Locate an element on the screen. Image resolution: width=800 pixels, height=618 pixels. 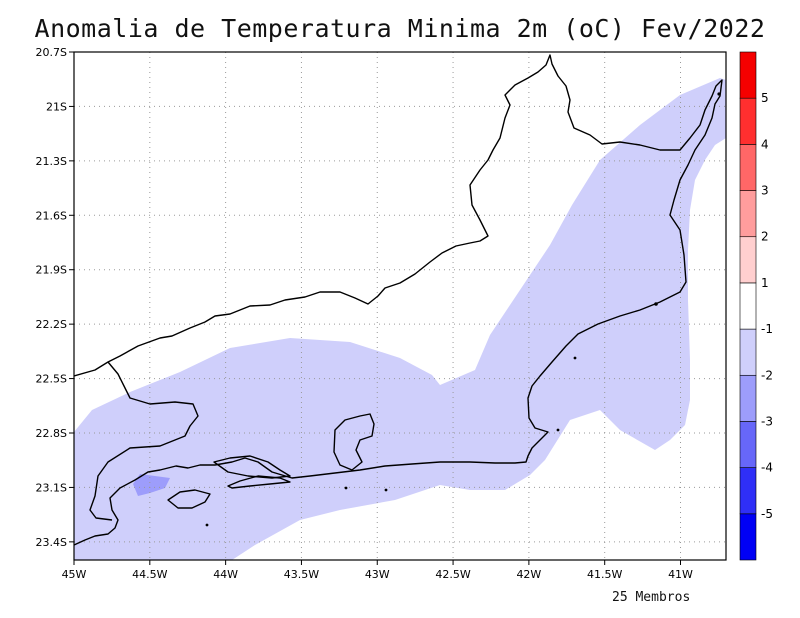
anomaly-region-minus2-minus3 is located at coordinates (151, 485).